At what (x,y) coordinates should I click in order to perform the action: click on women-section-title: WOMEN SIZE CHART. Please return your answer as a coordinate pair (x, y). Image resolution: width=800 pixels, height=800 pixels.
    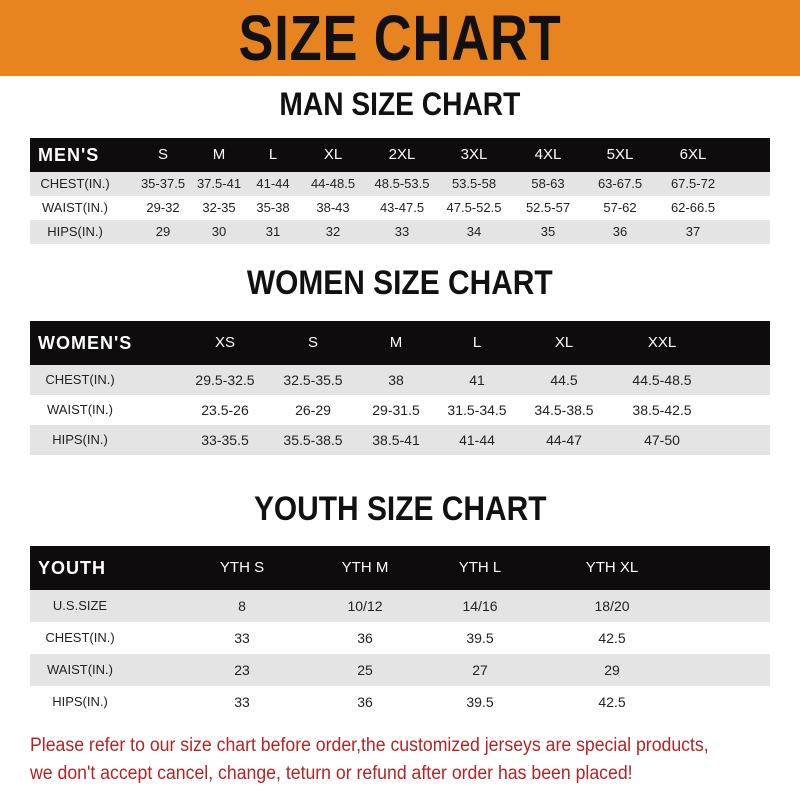
    Looking at the image, I should click on (400, 283).